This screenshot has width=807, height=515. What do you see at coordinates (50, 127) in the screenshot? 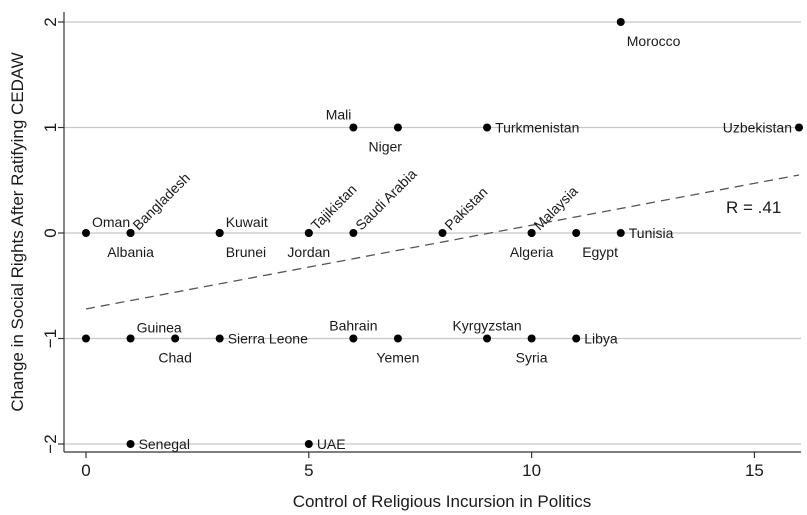
I see `y-tick-label: 1` at bounding box center [50, 127].